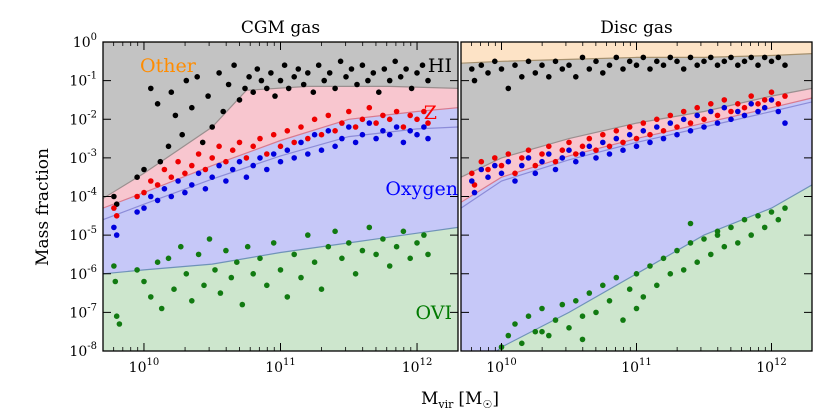 The height and width of the screenshot is (415, 830). Describe the element at coordinates (445, 404) in the screenshot. I see `x-axis-label-sub: vir` at that location.